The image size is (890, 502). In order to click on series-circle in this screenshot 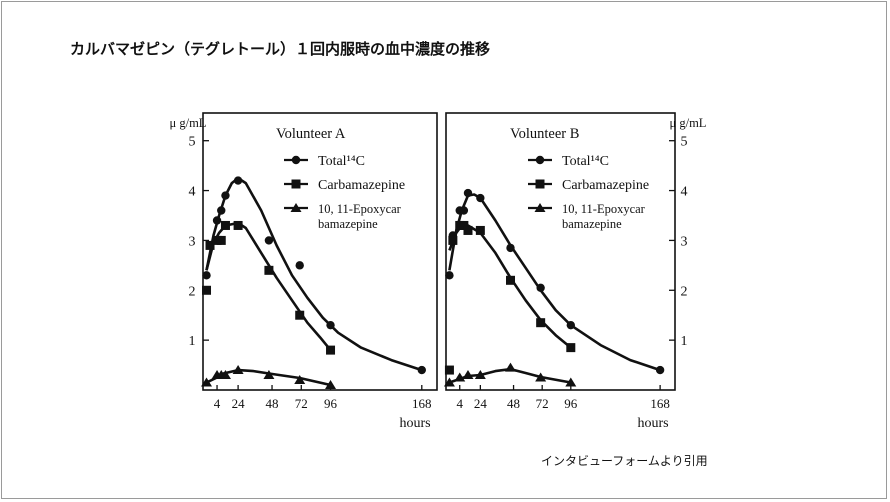, I will do `click(555, 281)`.